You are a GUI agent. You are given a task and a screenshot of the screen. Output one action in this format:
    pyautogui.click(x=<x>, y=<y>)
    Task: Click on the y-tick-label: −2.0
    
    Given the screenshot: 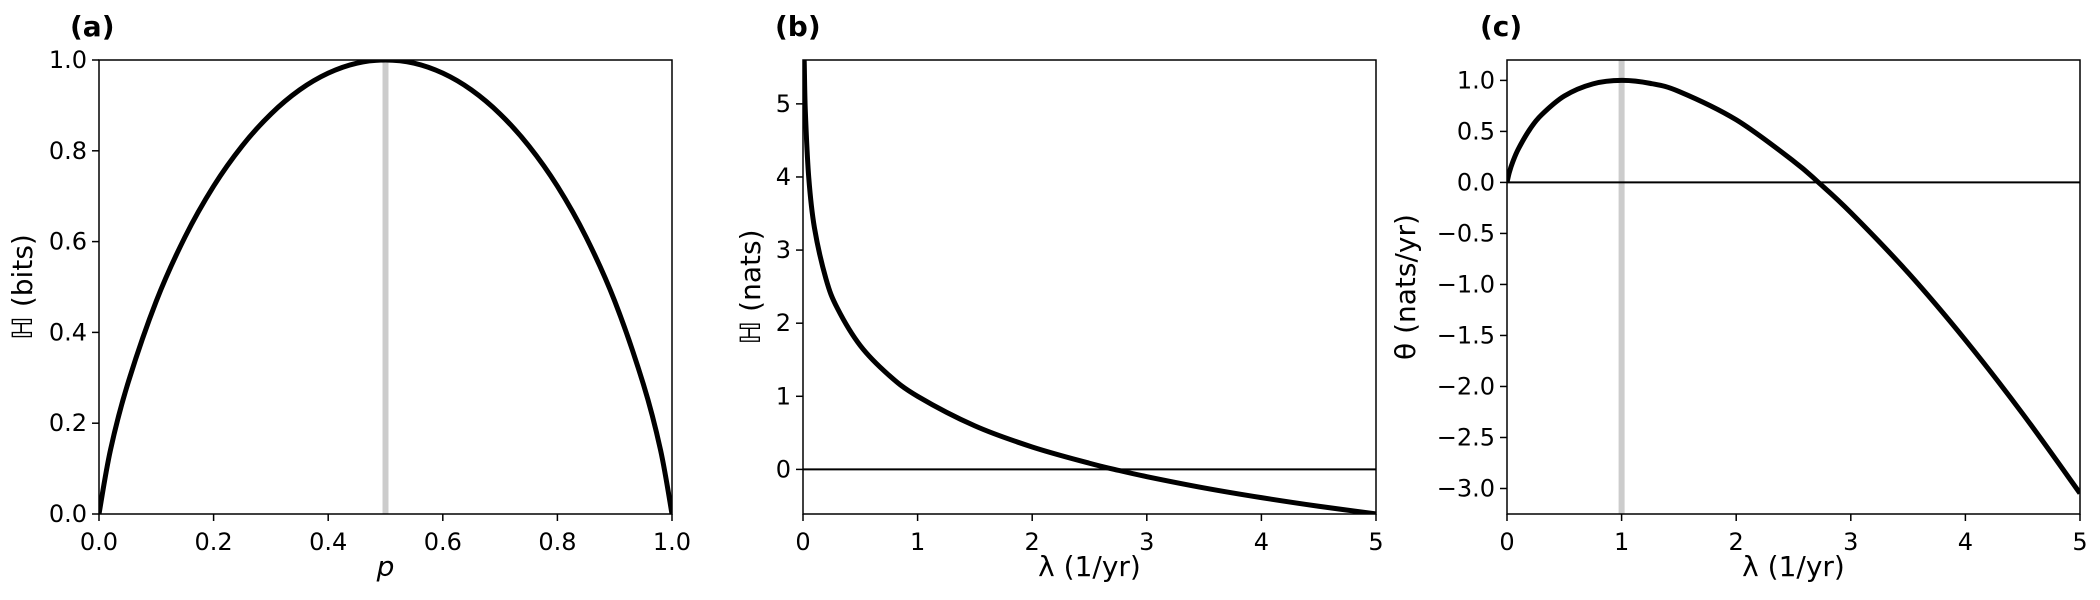 What is the action you would take?
    pyautogui.click(x=1466, y=386)
    